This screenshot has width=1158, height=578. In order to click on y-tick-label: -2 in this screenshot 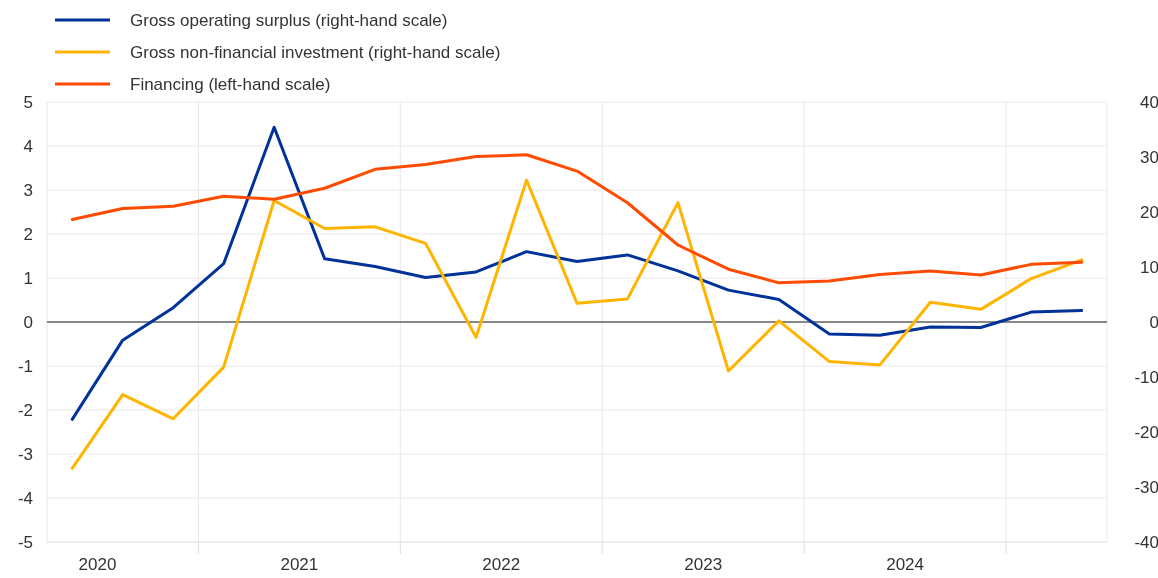, I will do `click(25, 410)`.